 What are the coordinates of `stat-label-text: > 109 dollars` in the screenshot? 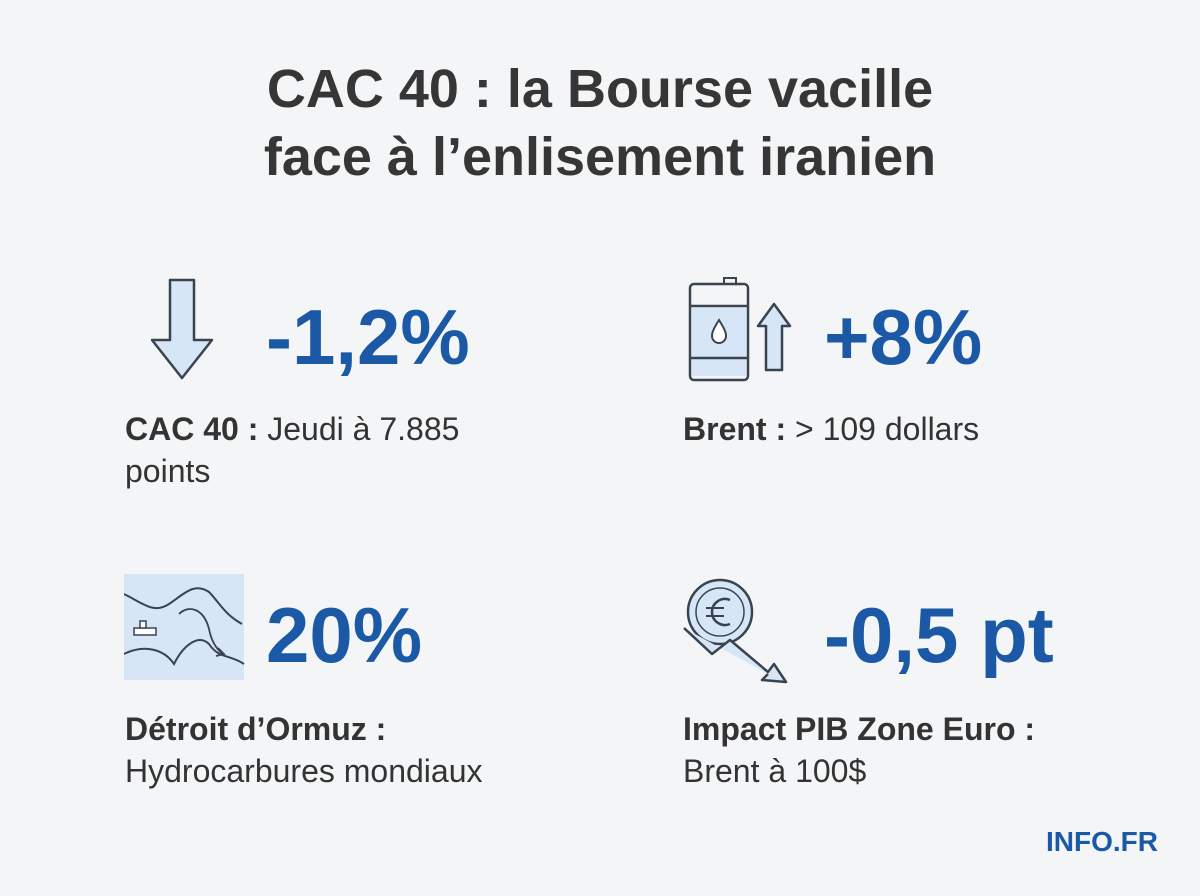 It's located at (887, 429).